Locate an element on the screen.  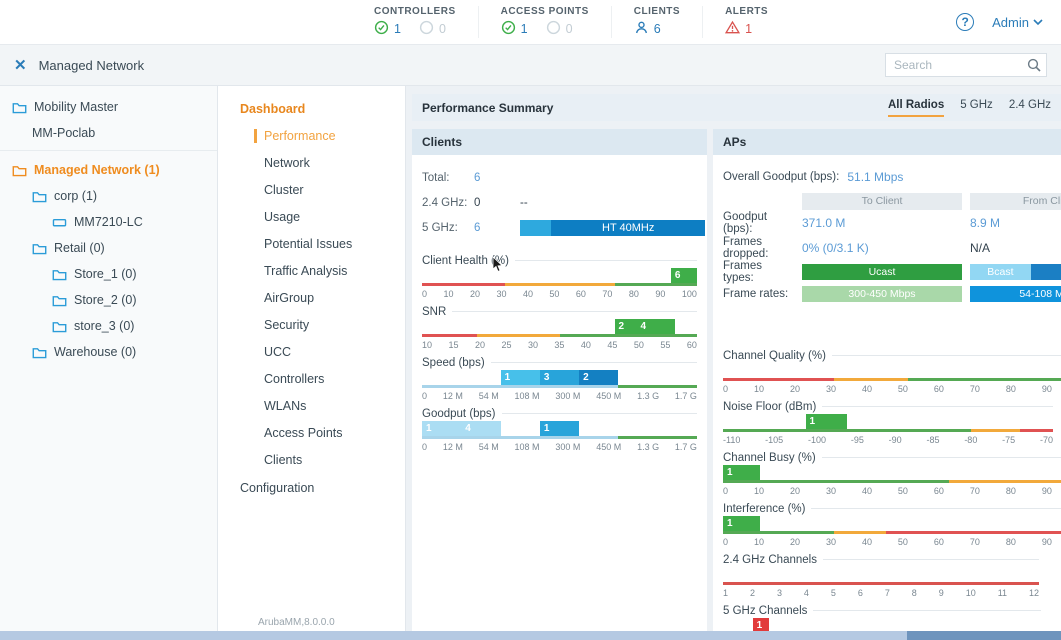
nav-item-security: Security is located at coordinates (287, 325).